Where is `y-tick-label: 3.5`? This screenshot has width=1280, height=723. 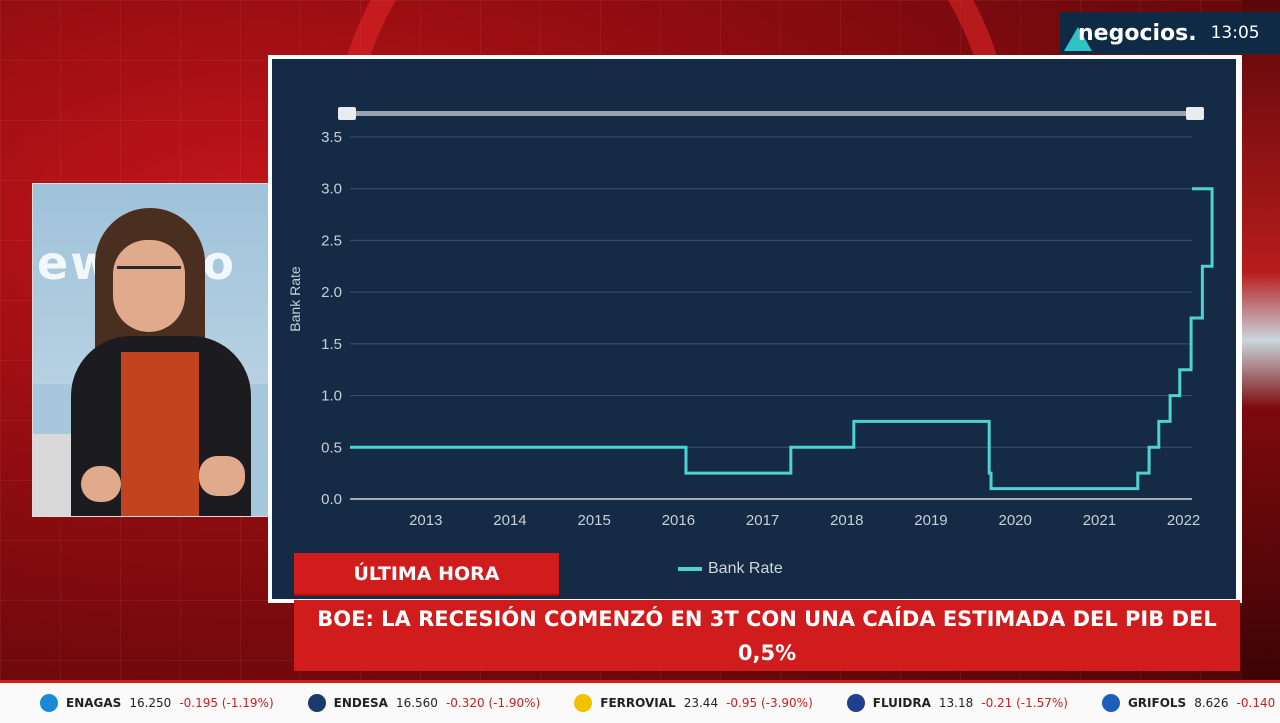
y-tick-label: 3.5 is located at coordinates (331, 137).